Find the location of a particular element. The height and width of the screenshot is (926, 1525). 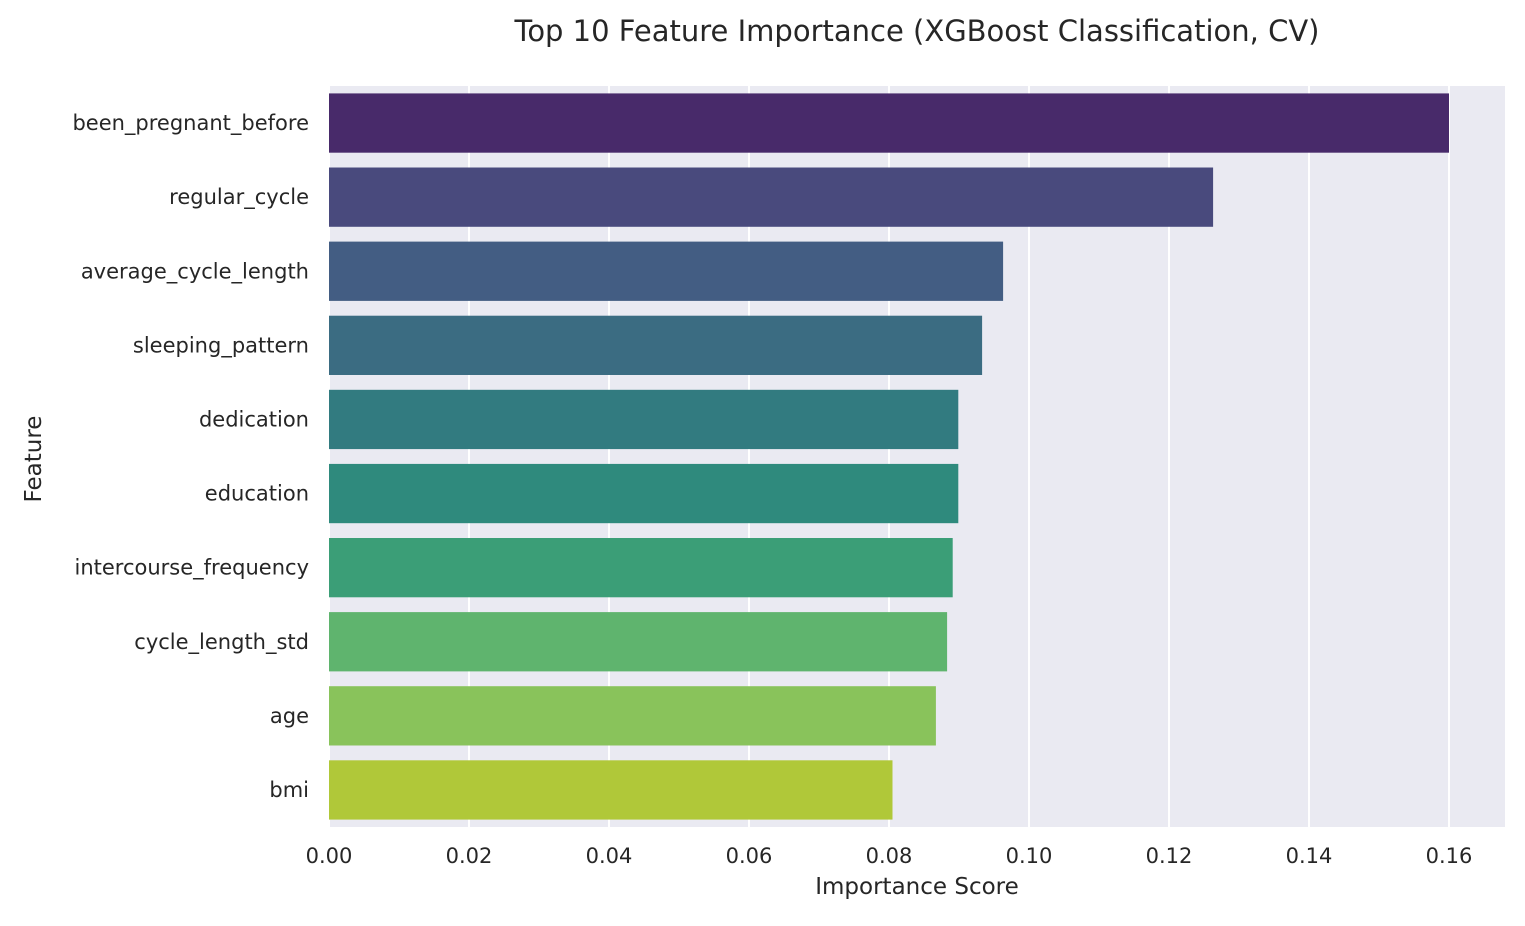

x-tick-label: 0.04 is located at coordinates (609, 856).